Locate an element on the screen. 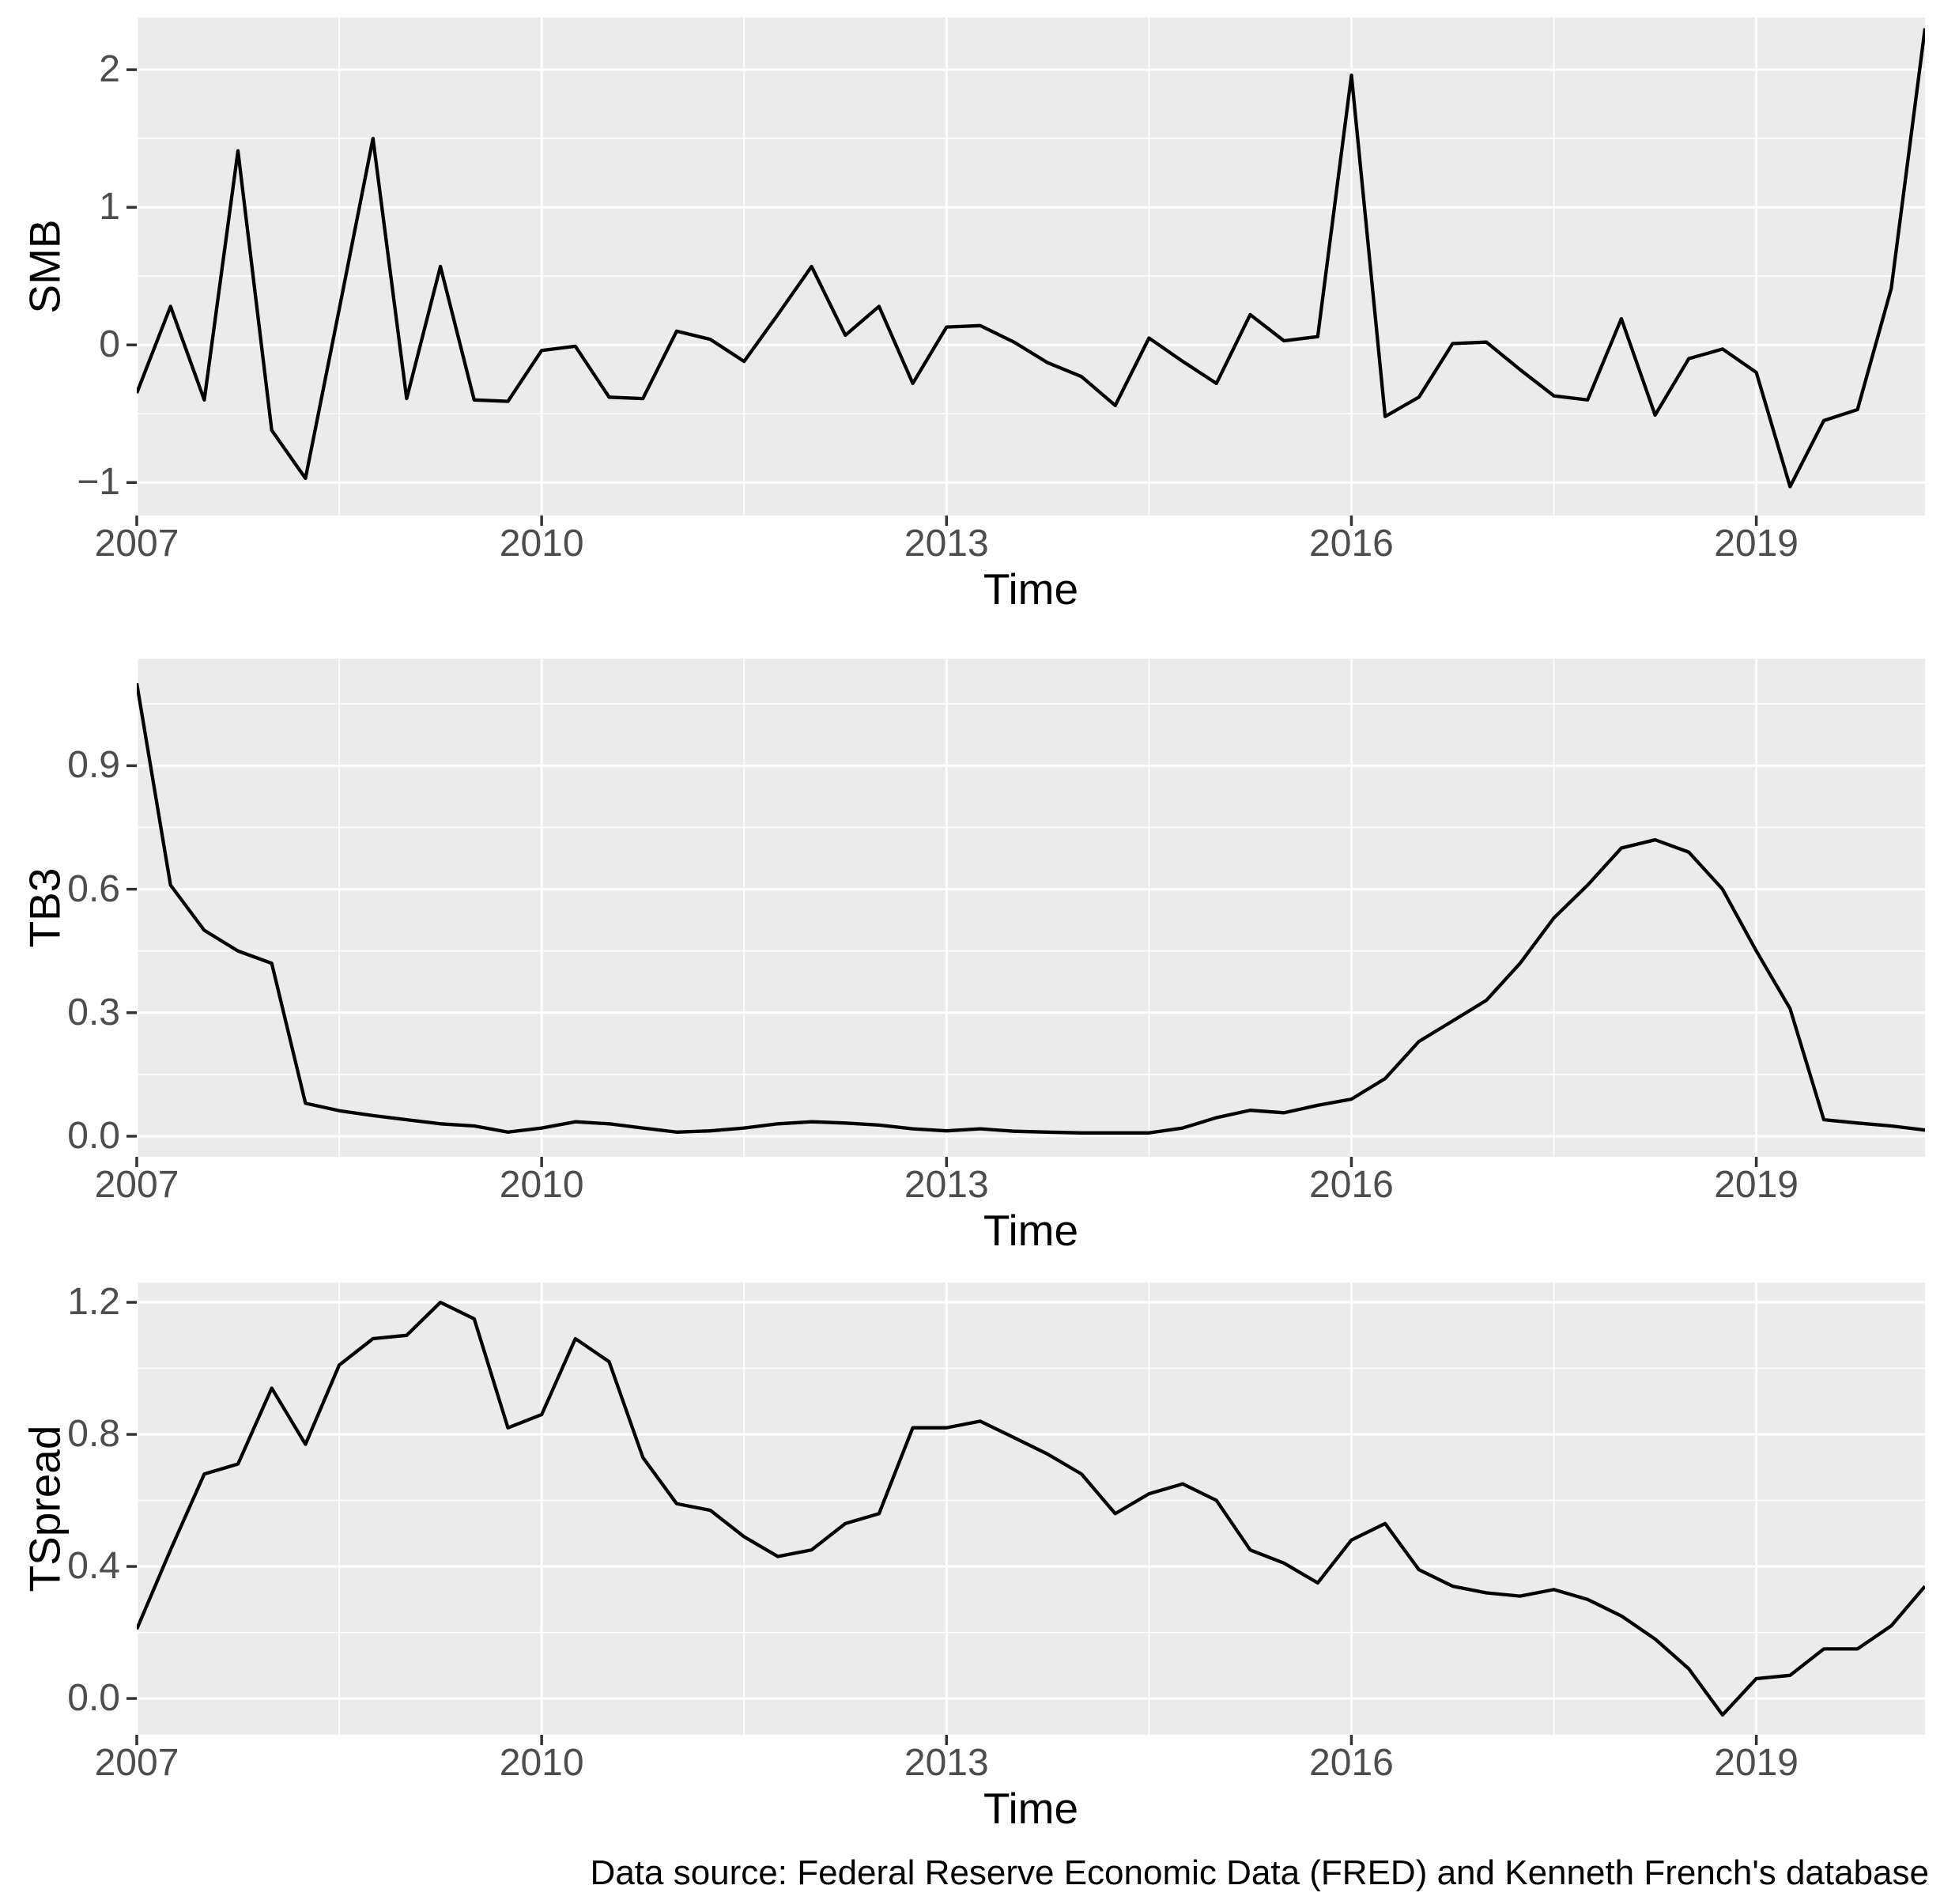 The width and height of the screenshot is (1959, 1904). y-tick-label: 0.4 is located at coordinates (94, 1566).